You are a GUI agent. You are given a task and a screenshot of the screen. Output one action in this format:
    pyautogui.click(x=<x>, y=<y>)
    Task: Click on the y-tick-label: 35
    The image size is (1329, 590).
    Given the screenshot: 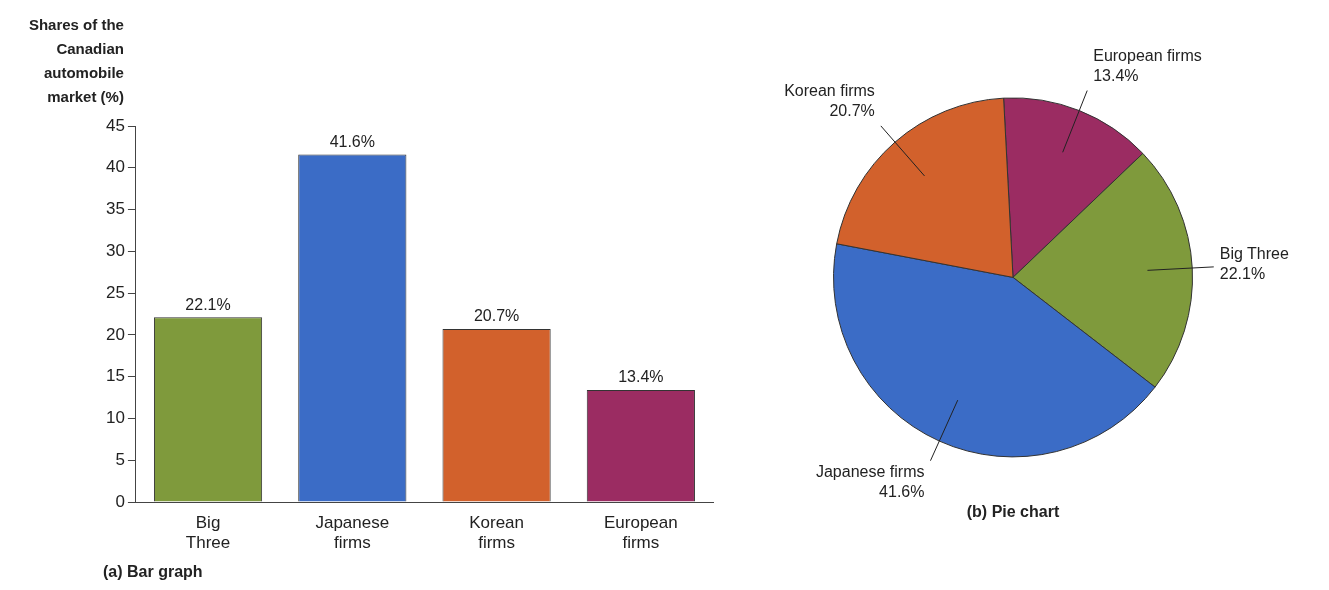 What is the action you would take?
    pyautogui.click(x=115, y=209)
    